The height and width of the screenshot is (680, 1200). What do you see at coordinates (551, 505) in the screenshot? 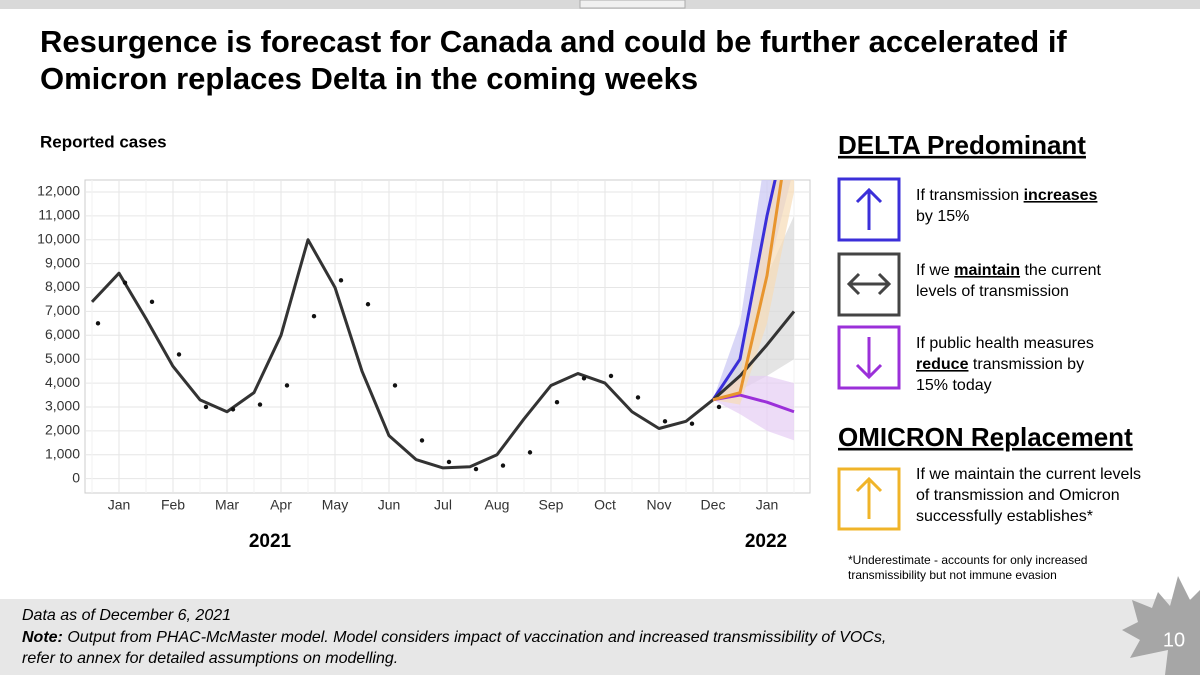
I see `x-tick-label: Sep` at bounding box center [551, 505].